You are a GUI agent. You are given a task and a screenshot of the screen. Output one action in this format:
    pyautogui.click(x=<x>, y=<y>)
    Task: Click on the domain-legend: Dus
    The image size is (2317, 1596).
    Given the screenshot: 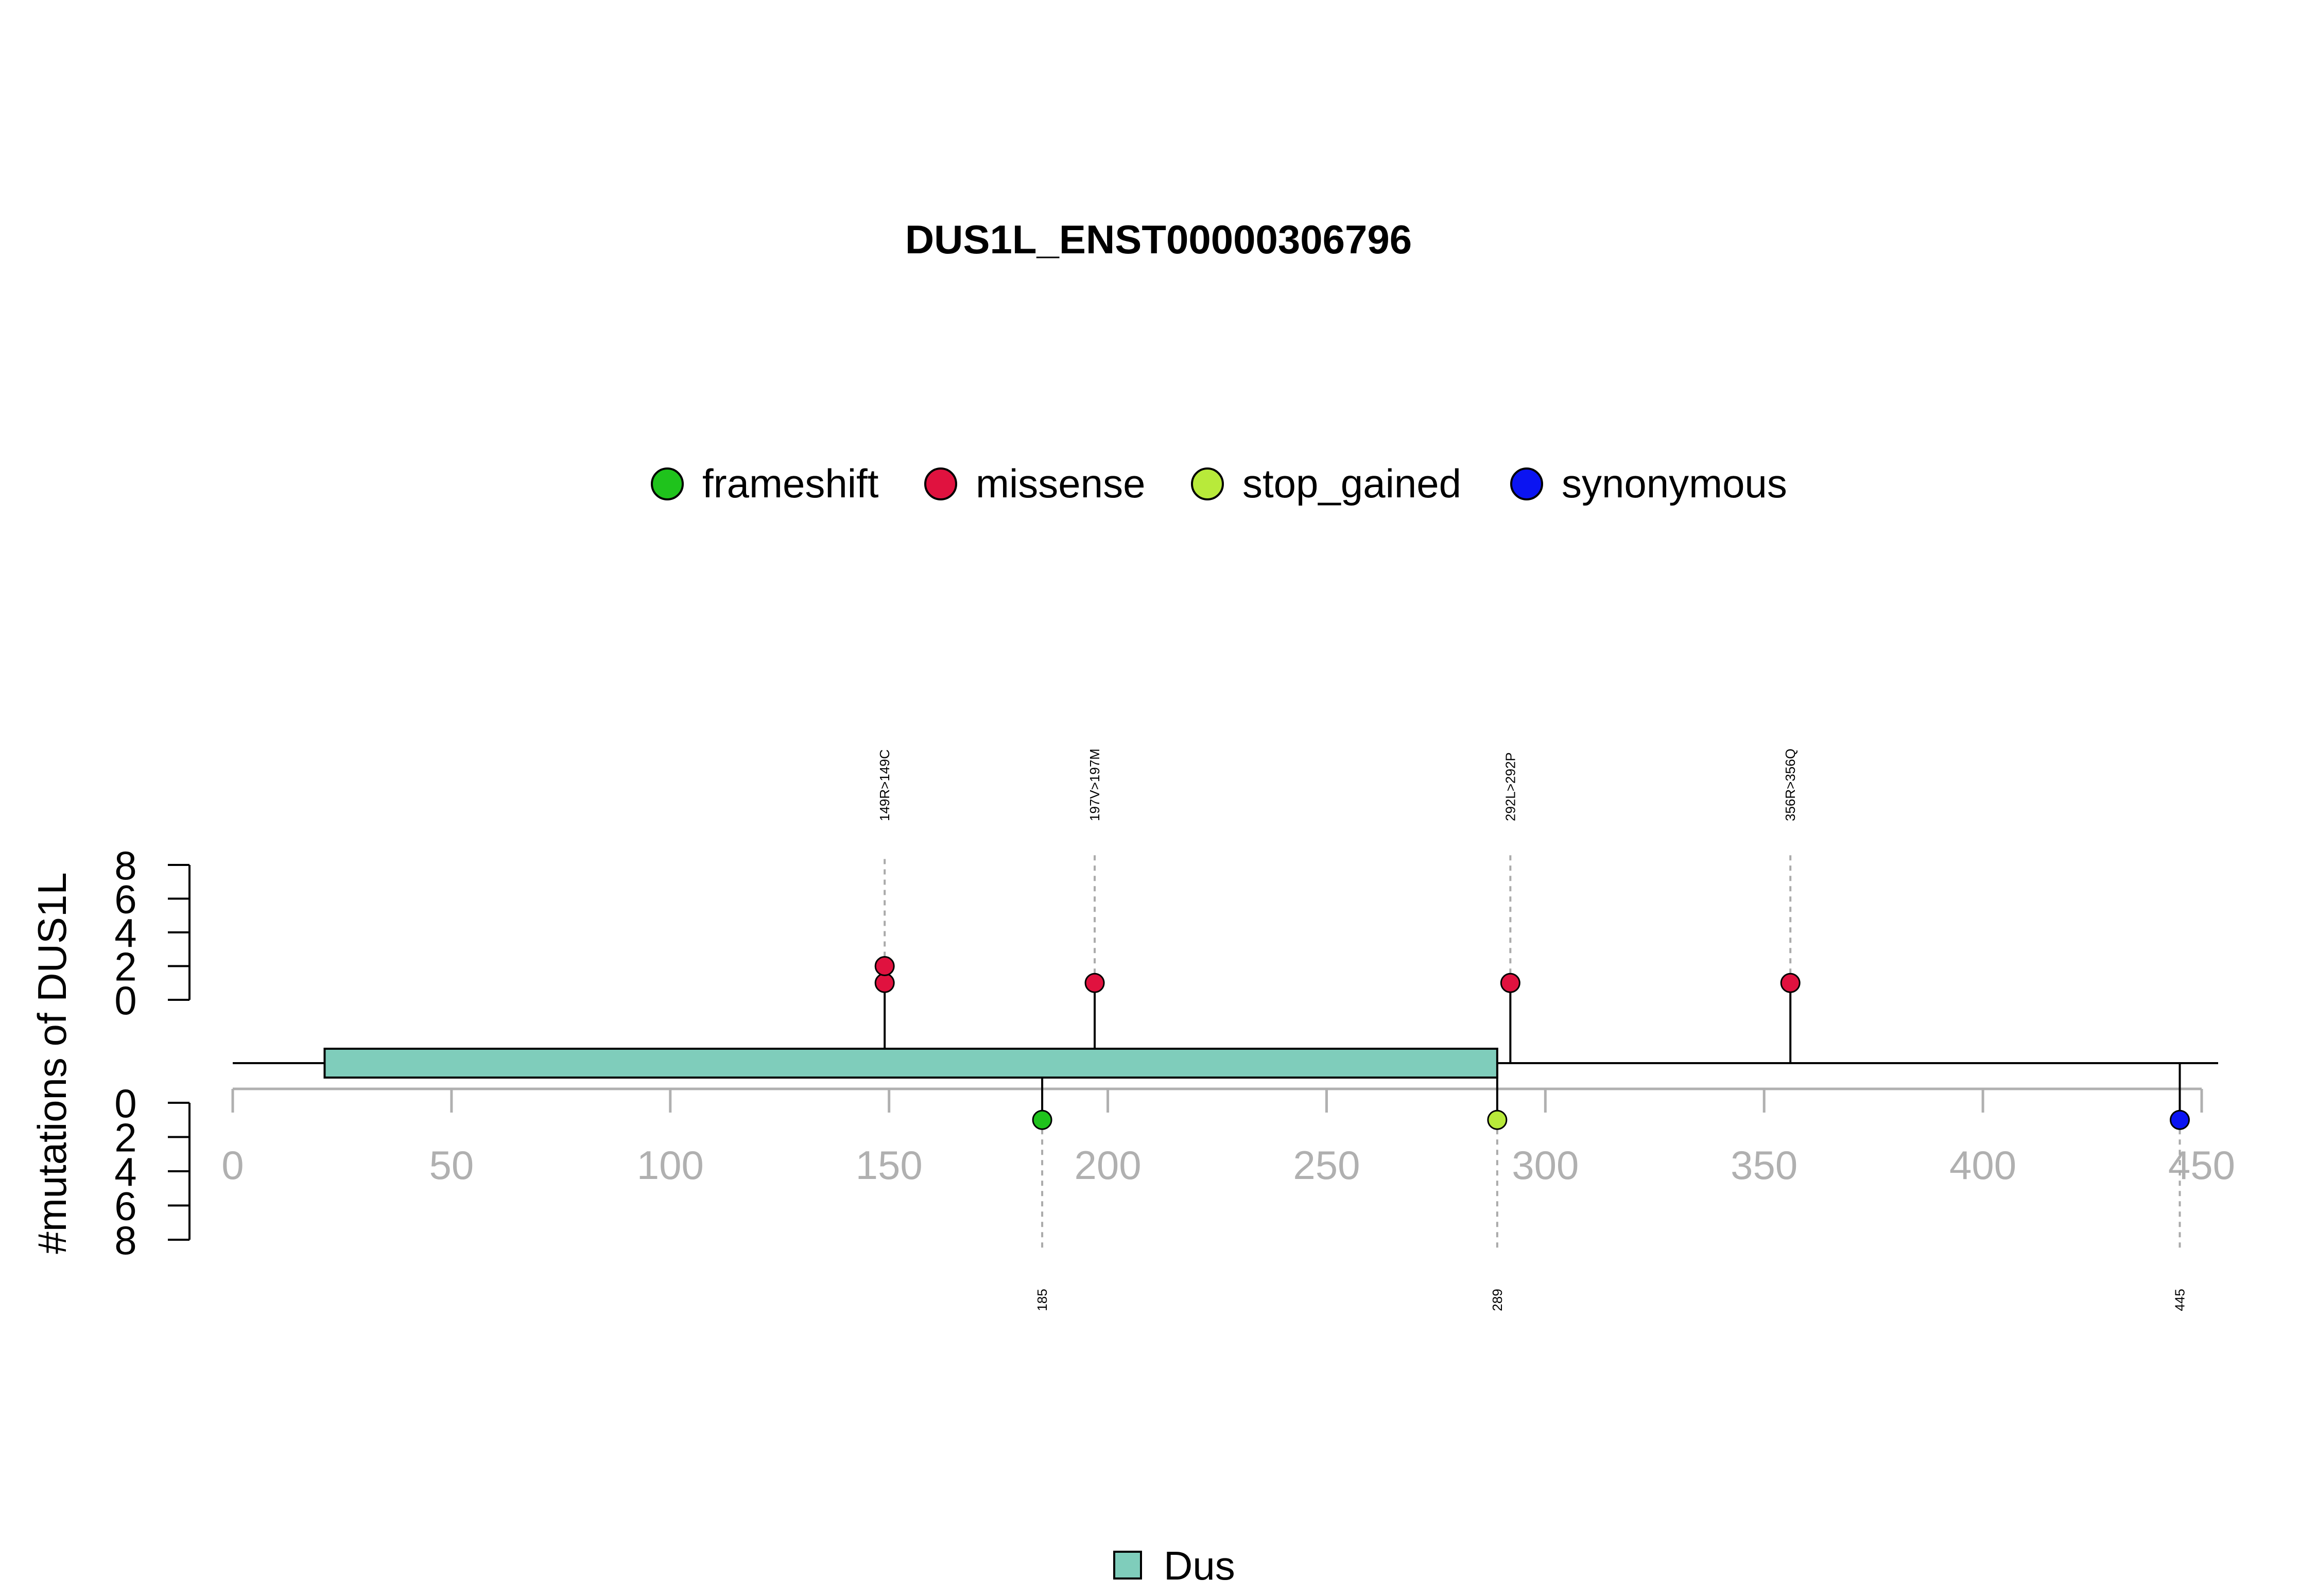 What is the action you would take?
    pyautogui.click(x=1174, y=1565)
    